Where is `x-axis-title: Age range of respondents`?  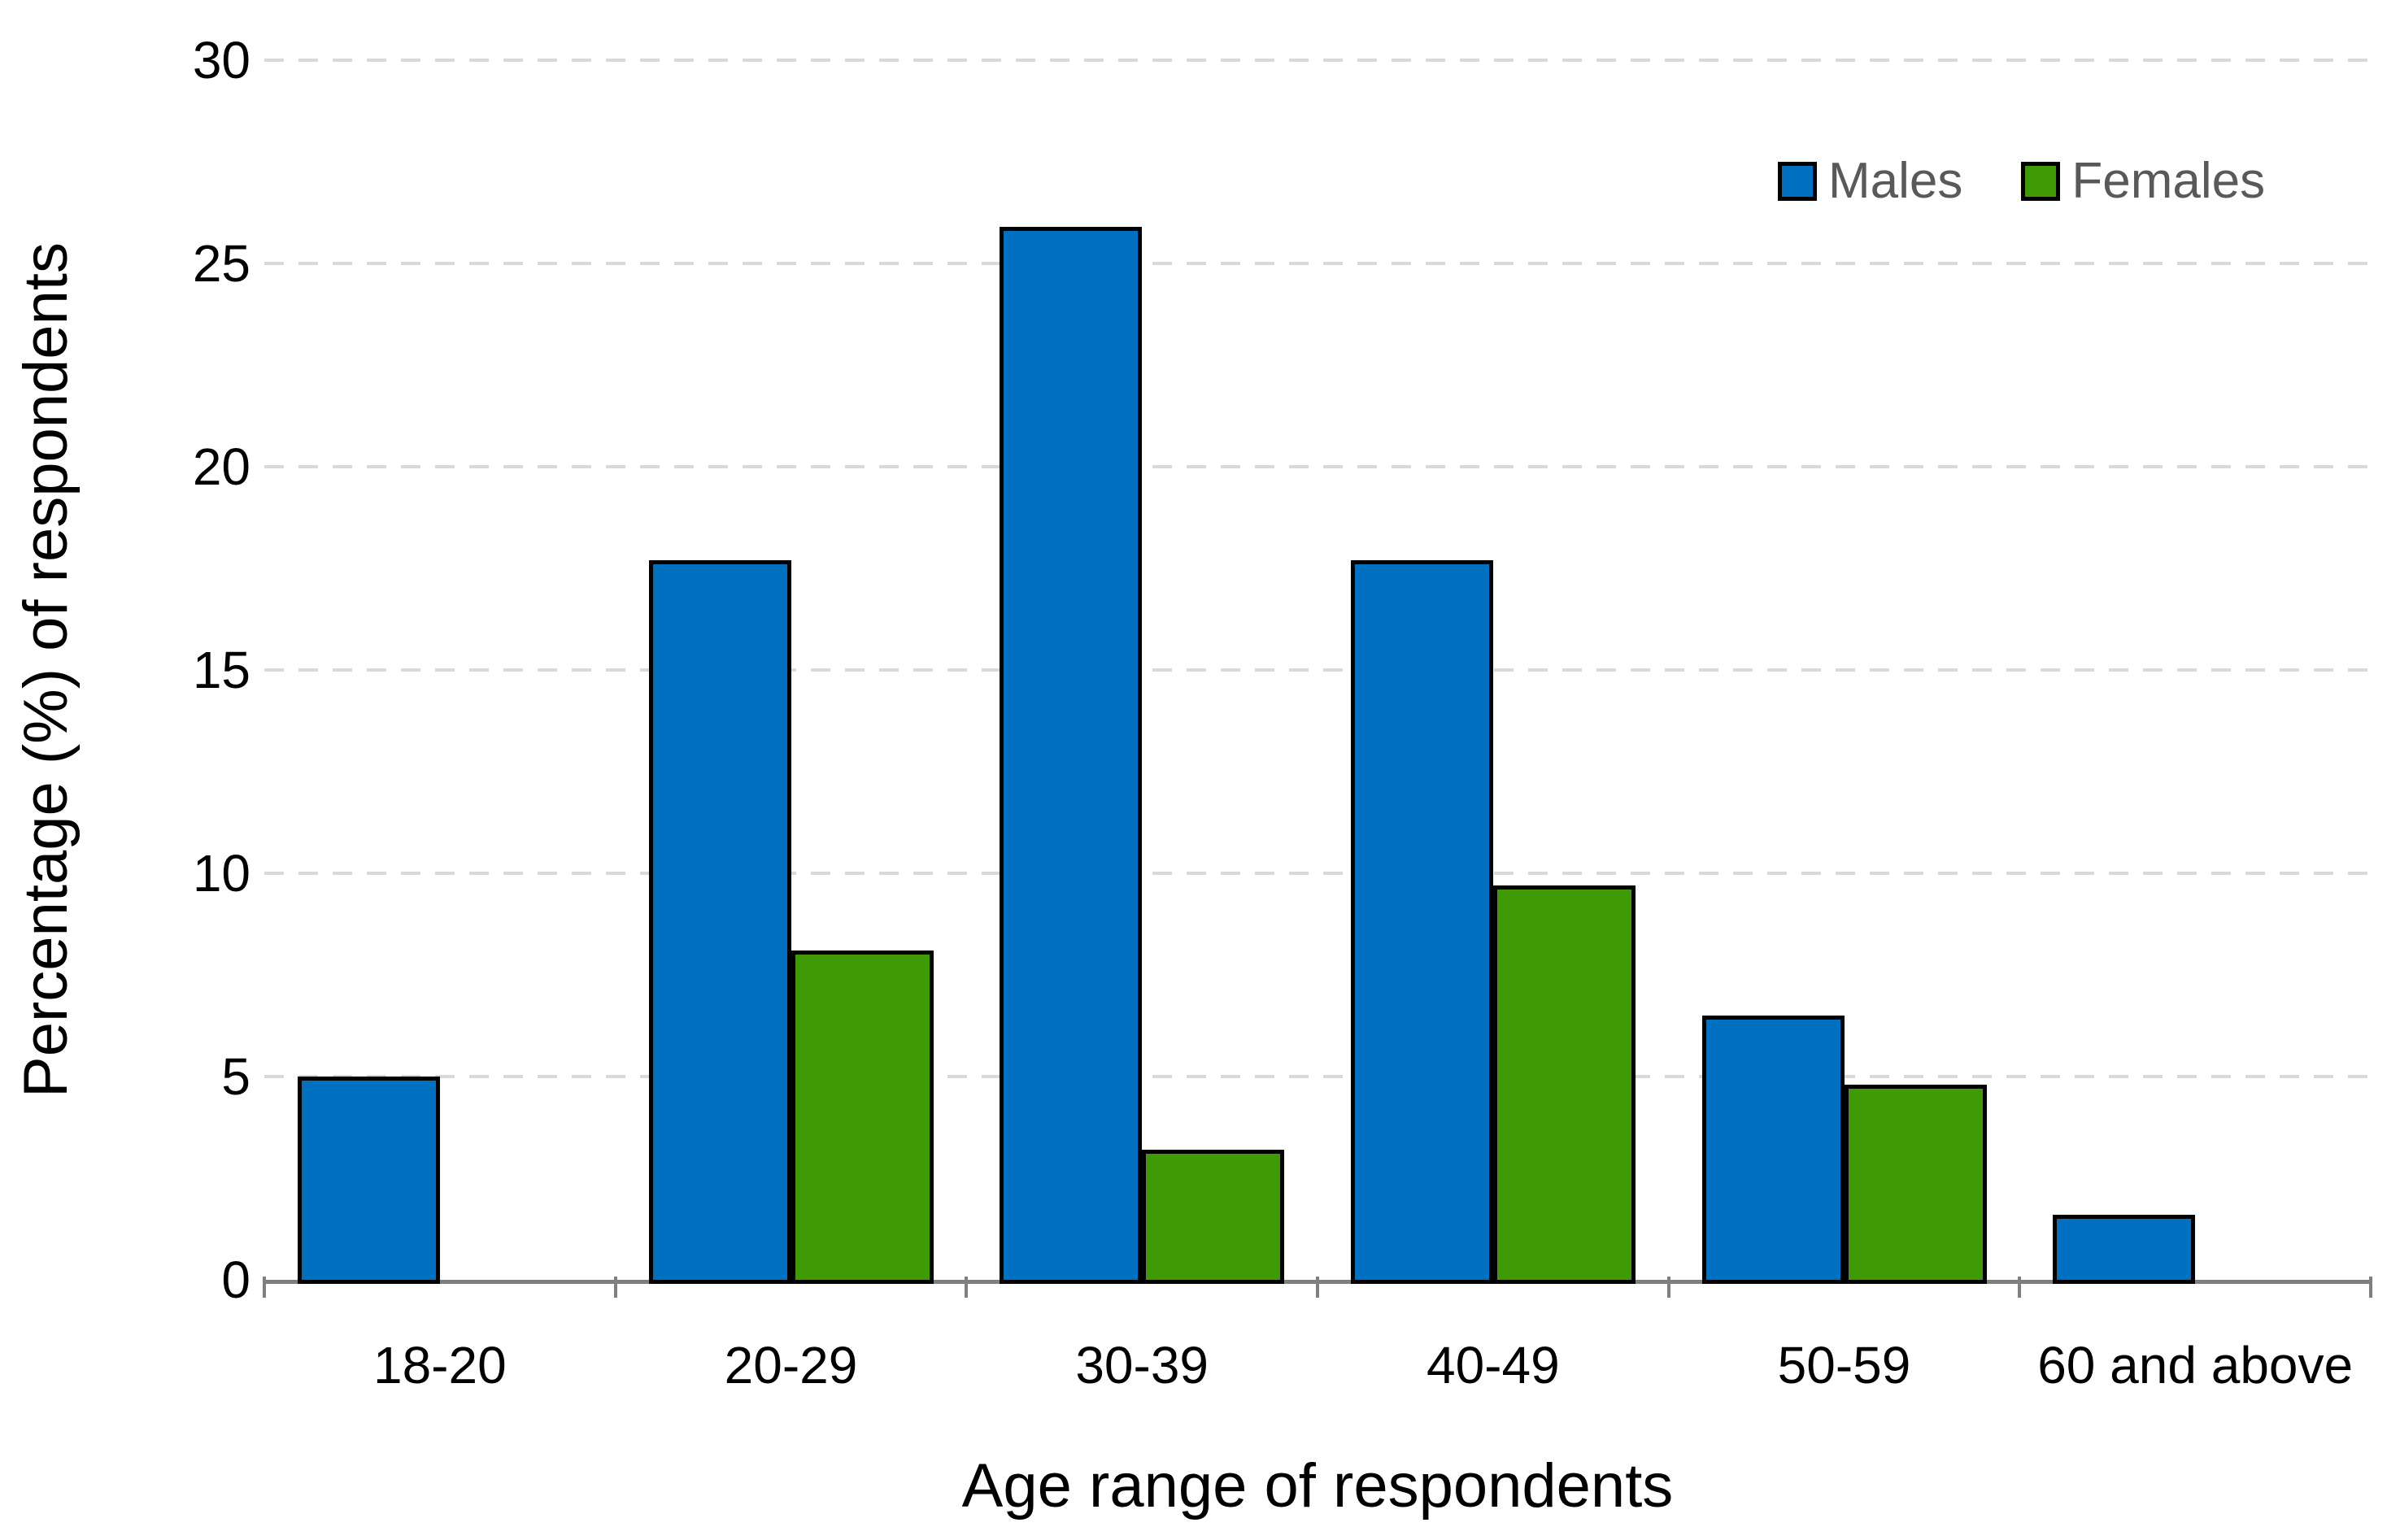 x-axis-title: Age range of respondents is located at coordinates (1317, 1485).